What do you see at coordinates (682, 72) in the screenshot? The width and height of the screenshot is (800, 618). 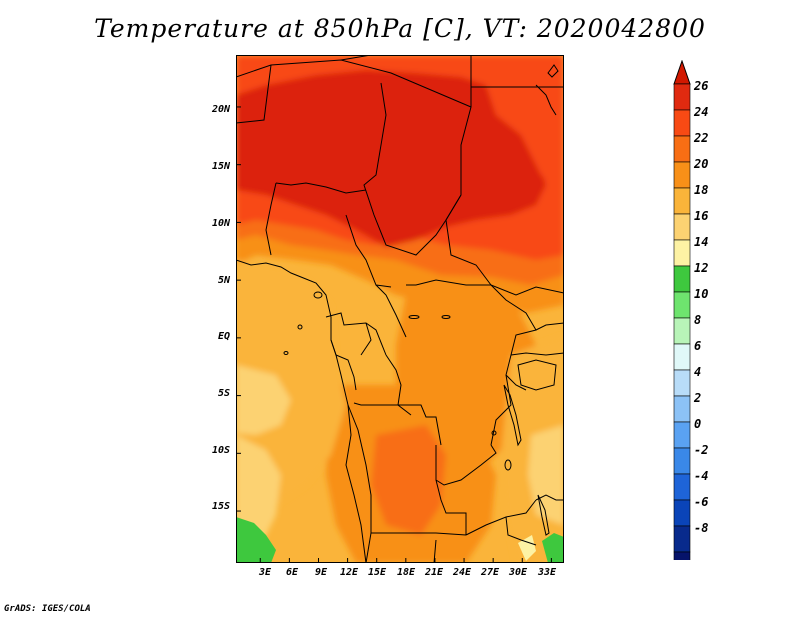 I see `colorbar-over-arrow` at bounding box center [682, 72].